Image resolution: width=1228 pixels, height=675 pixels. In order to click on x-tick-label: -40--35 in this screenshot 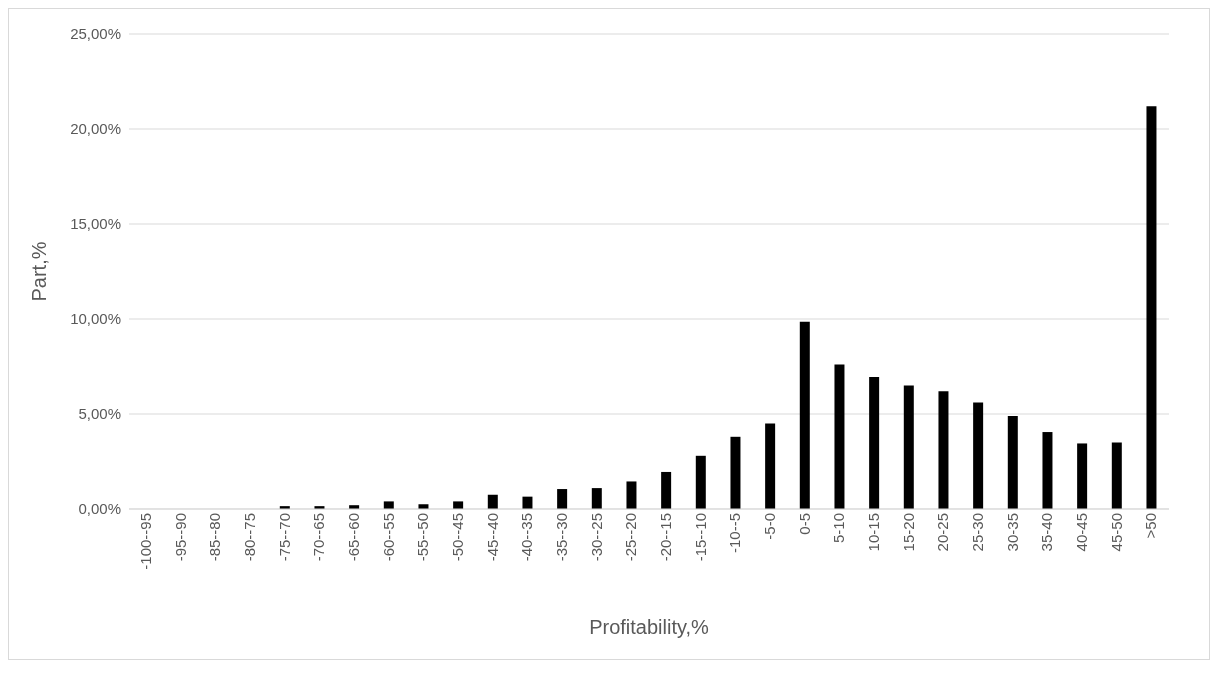, I will do `click(527, 537)`.